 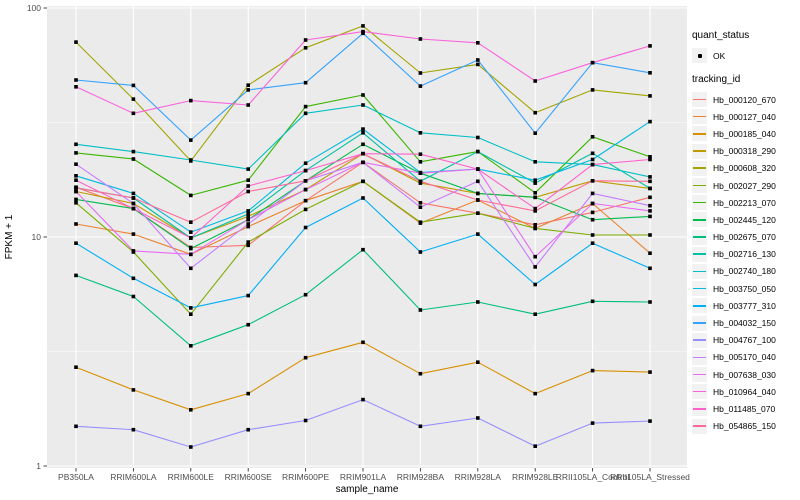 I want to click on legend-item-Hb_002740_180: Hb_002740_180, so click(x=745, y=271).